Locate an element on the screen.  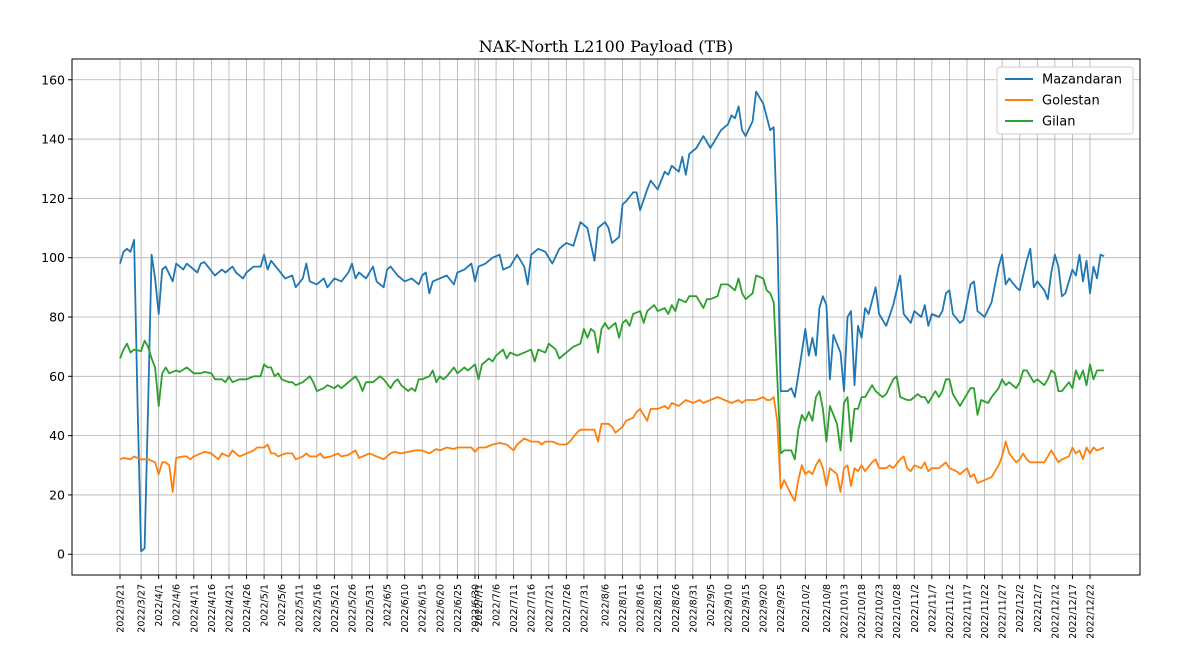
x-tick-label: 2022/9/20 is located at coordinates (764, 608).